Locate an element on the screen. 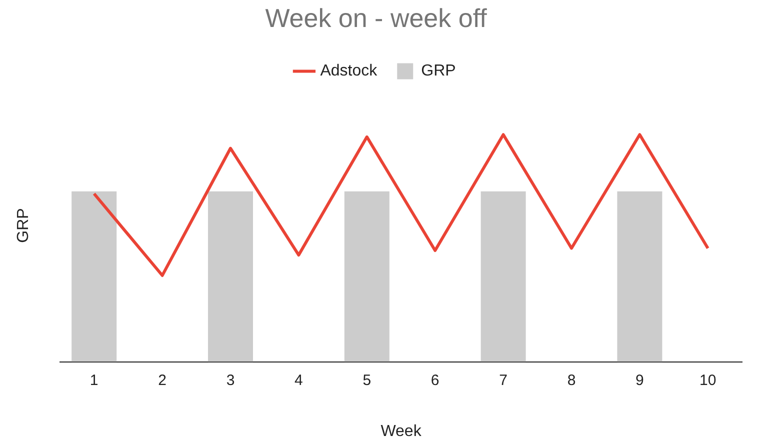 This screenshot has width=772, height=445. x-tick-label: 2 is located at coordinates (162, 380).